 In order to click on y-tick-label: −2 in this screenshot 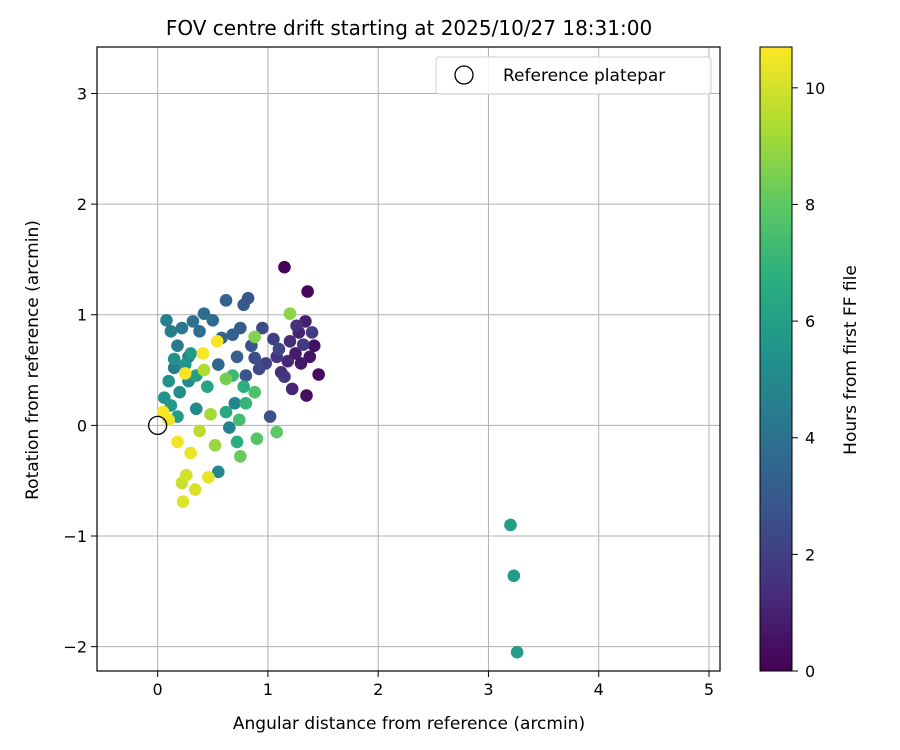, I will do `click(75, 647)`.